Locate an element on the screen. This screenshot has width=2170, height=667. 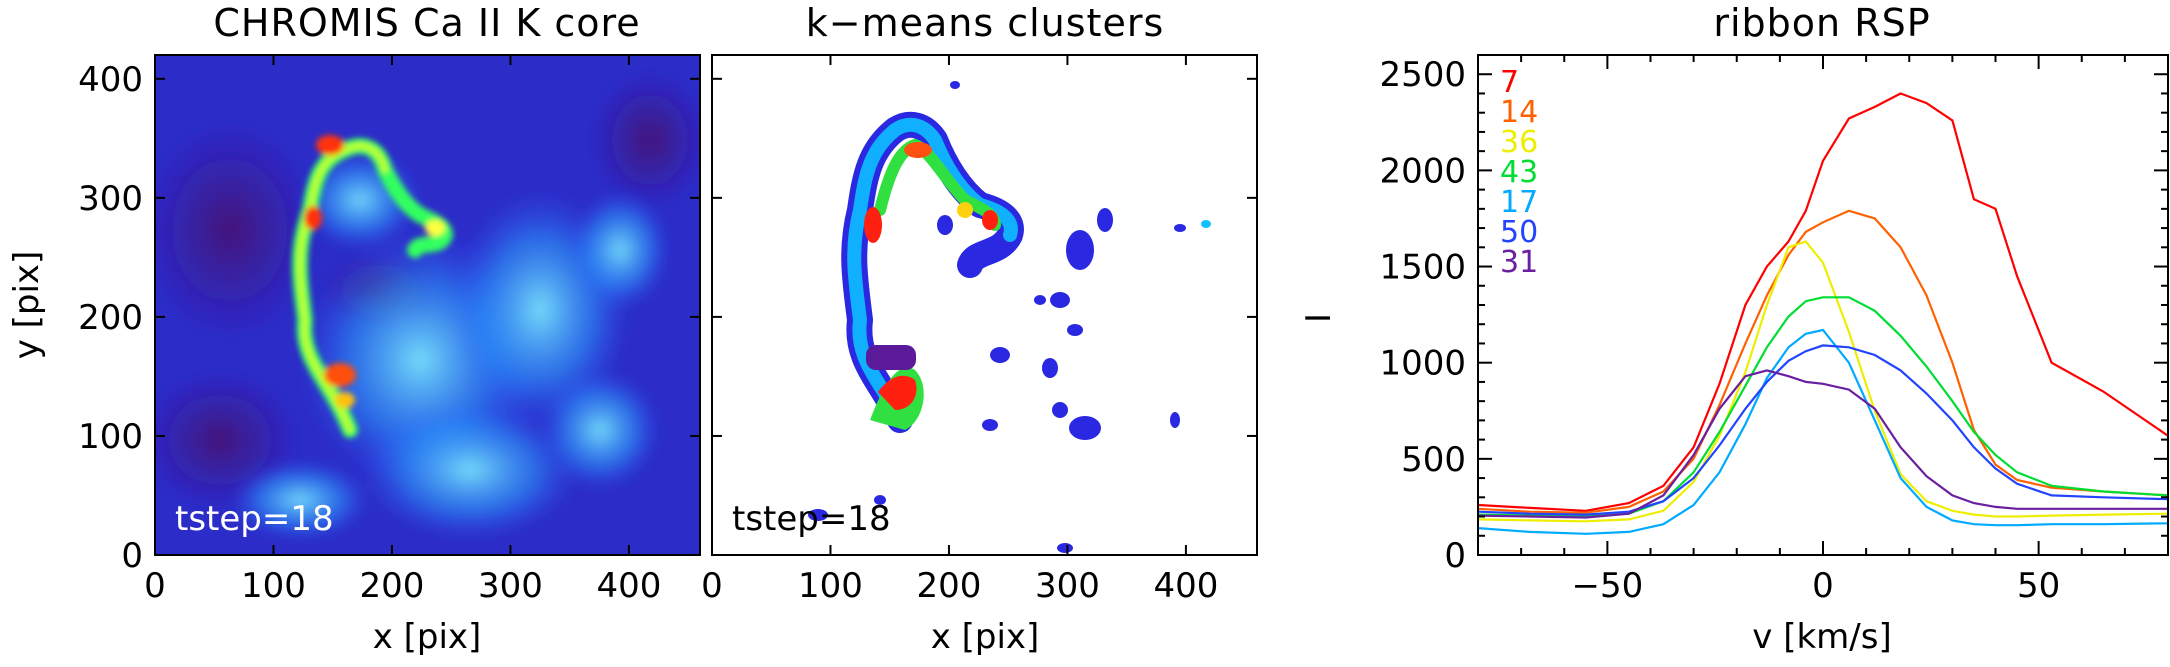
panel2-title: k−means clusters is located at coordinates (985, 23).